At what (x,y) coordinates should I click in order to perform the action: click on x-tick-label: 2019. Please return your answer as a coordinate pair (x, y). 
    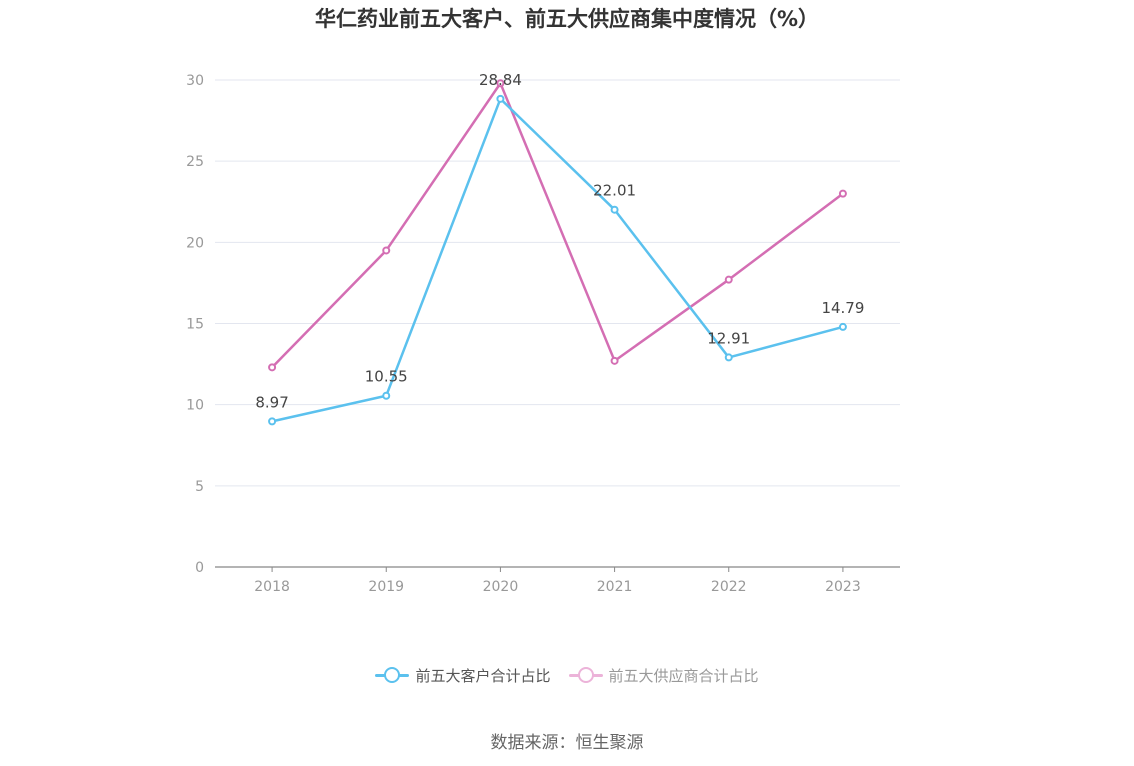
    Looking at the image, I should click on (386, 587).